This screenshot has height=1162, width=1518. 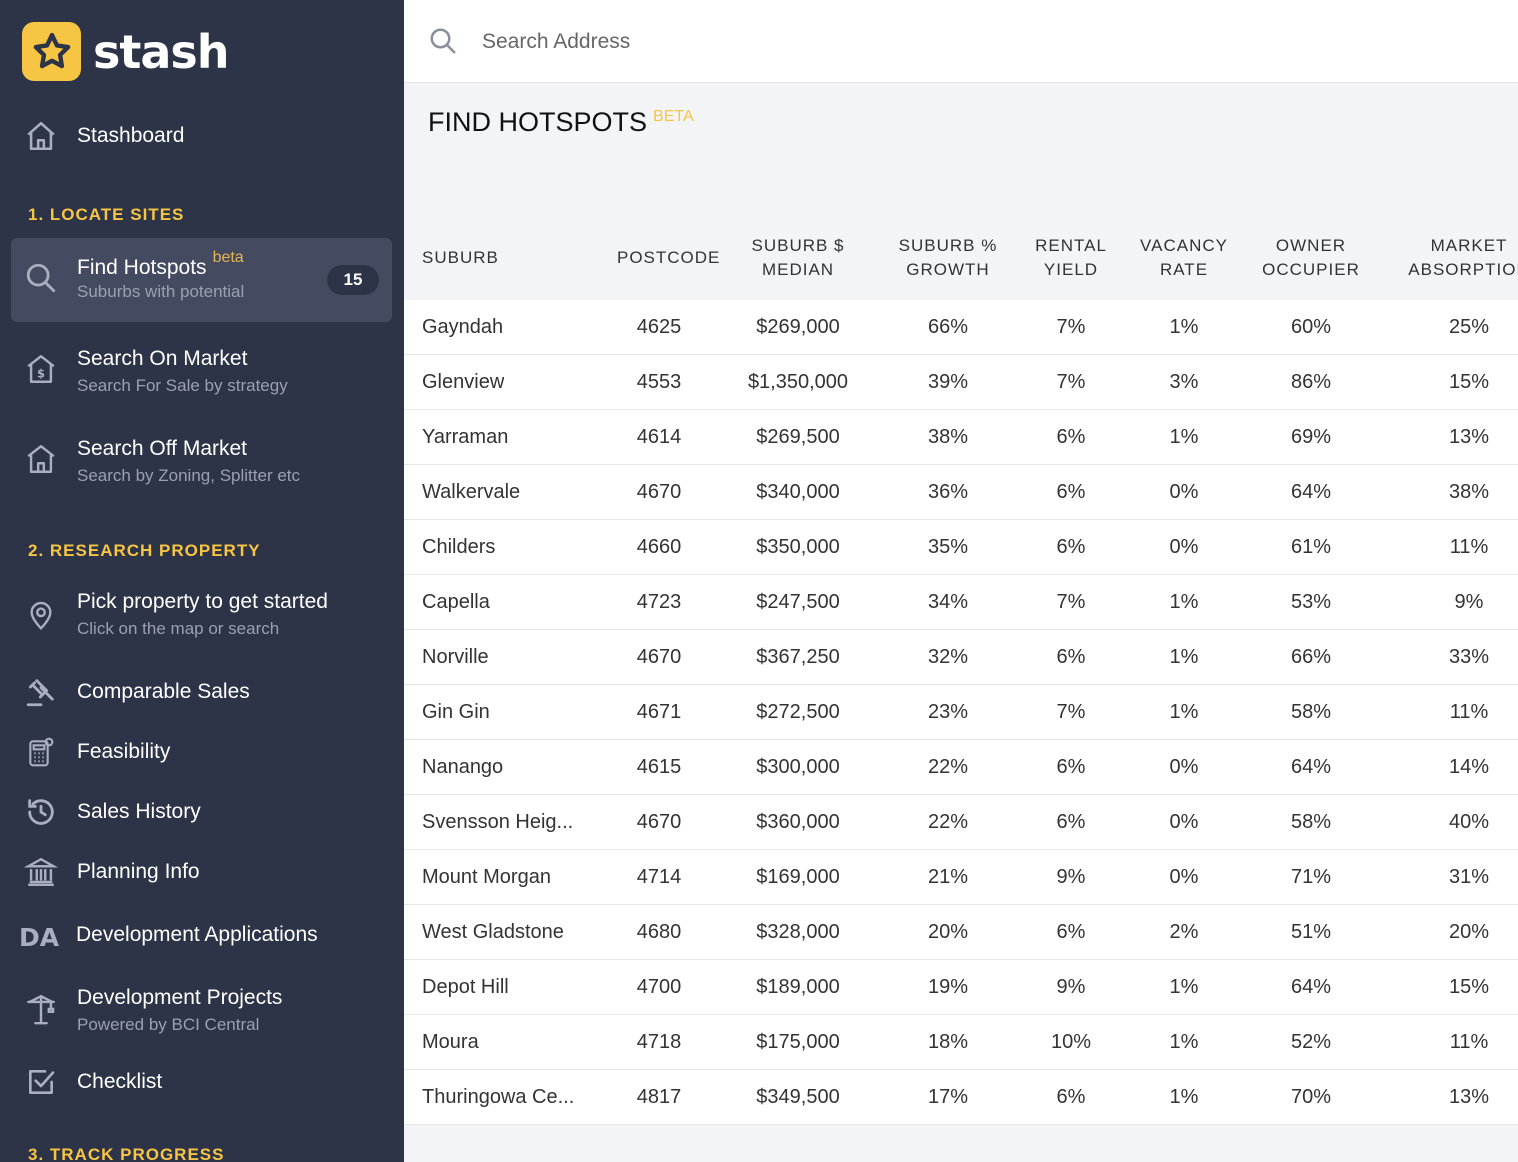 I want to click on sidebar-item-feasibility: Feasibility, so click(x=201, y=754).